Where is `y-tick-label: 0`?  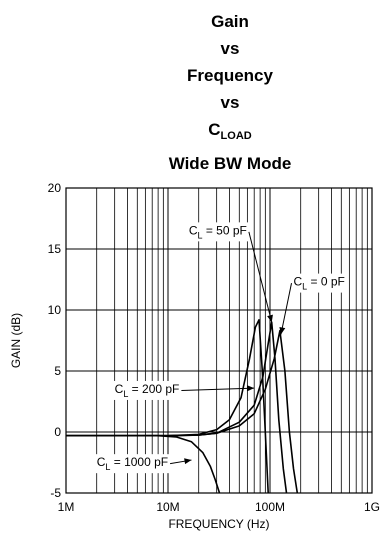
y-tick-label: 0 is located at coordinates (57, 432).